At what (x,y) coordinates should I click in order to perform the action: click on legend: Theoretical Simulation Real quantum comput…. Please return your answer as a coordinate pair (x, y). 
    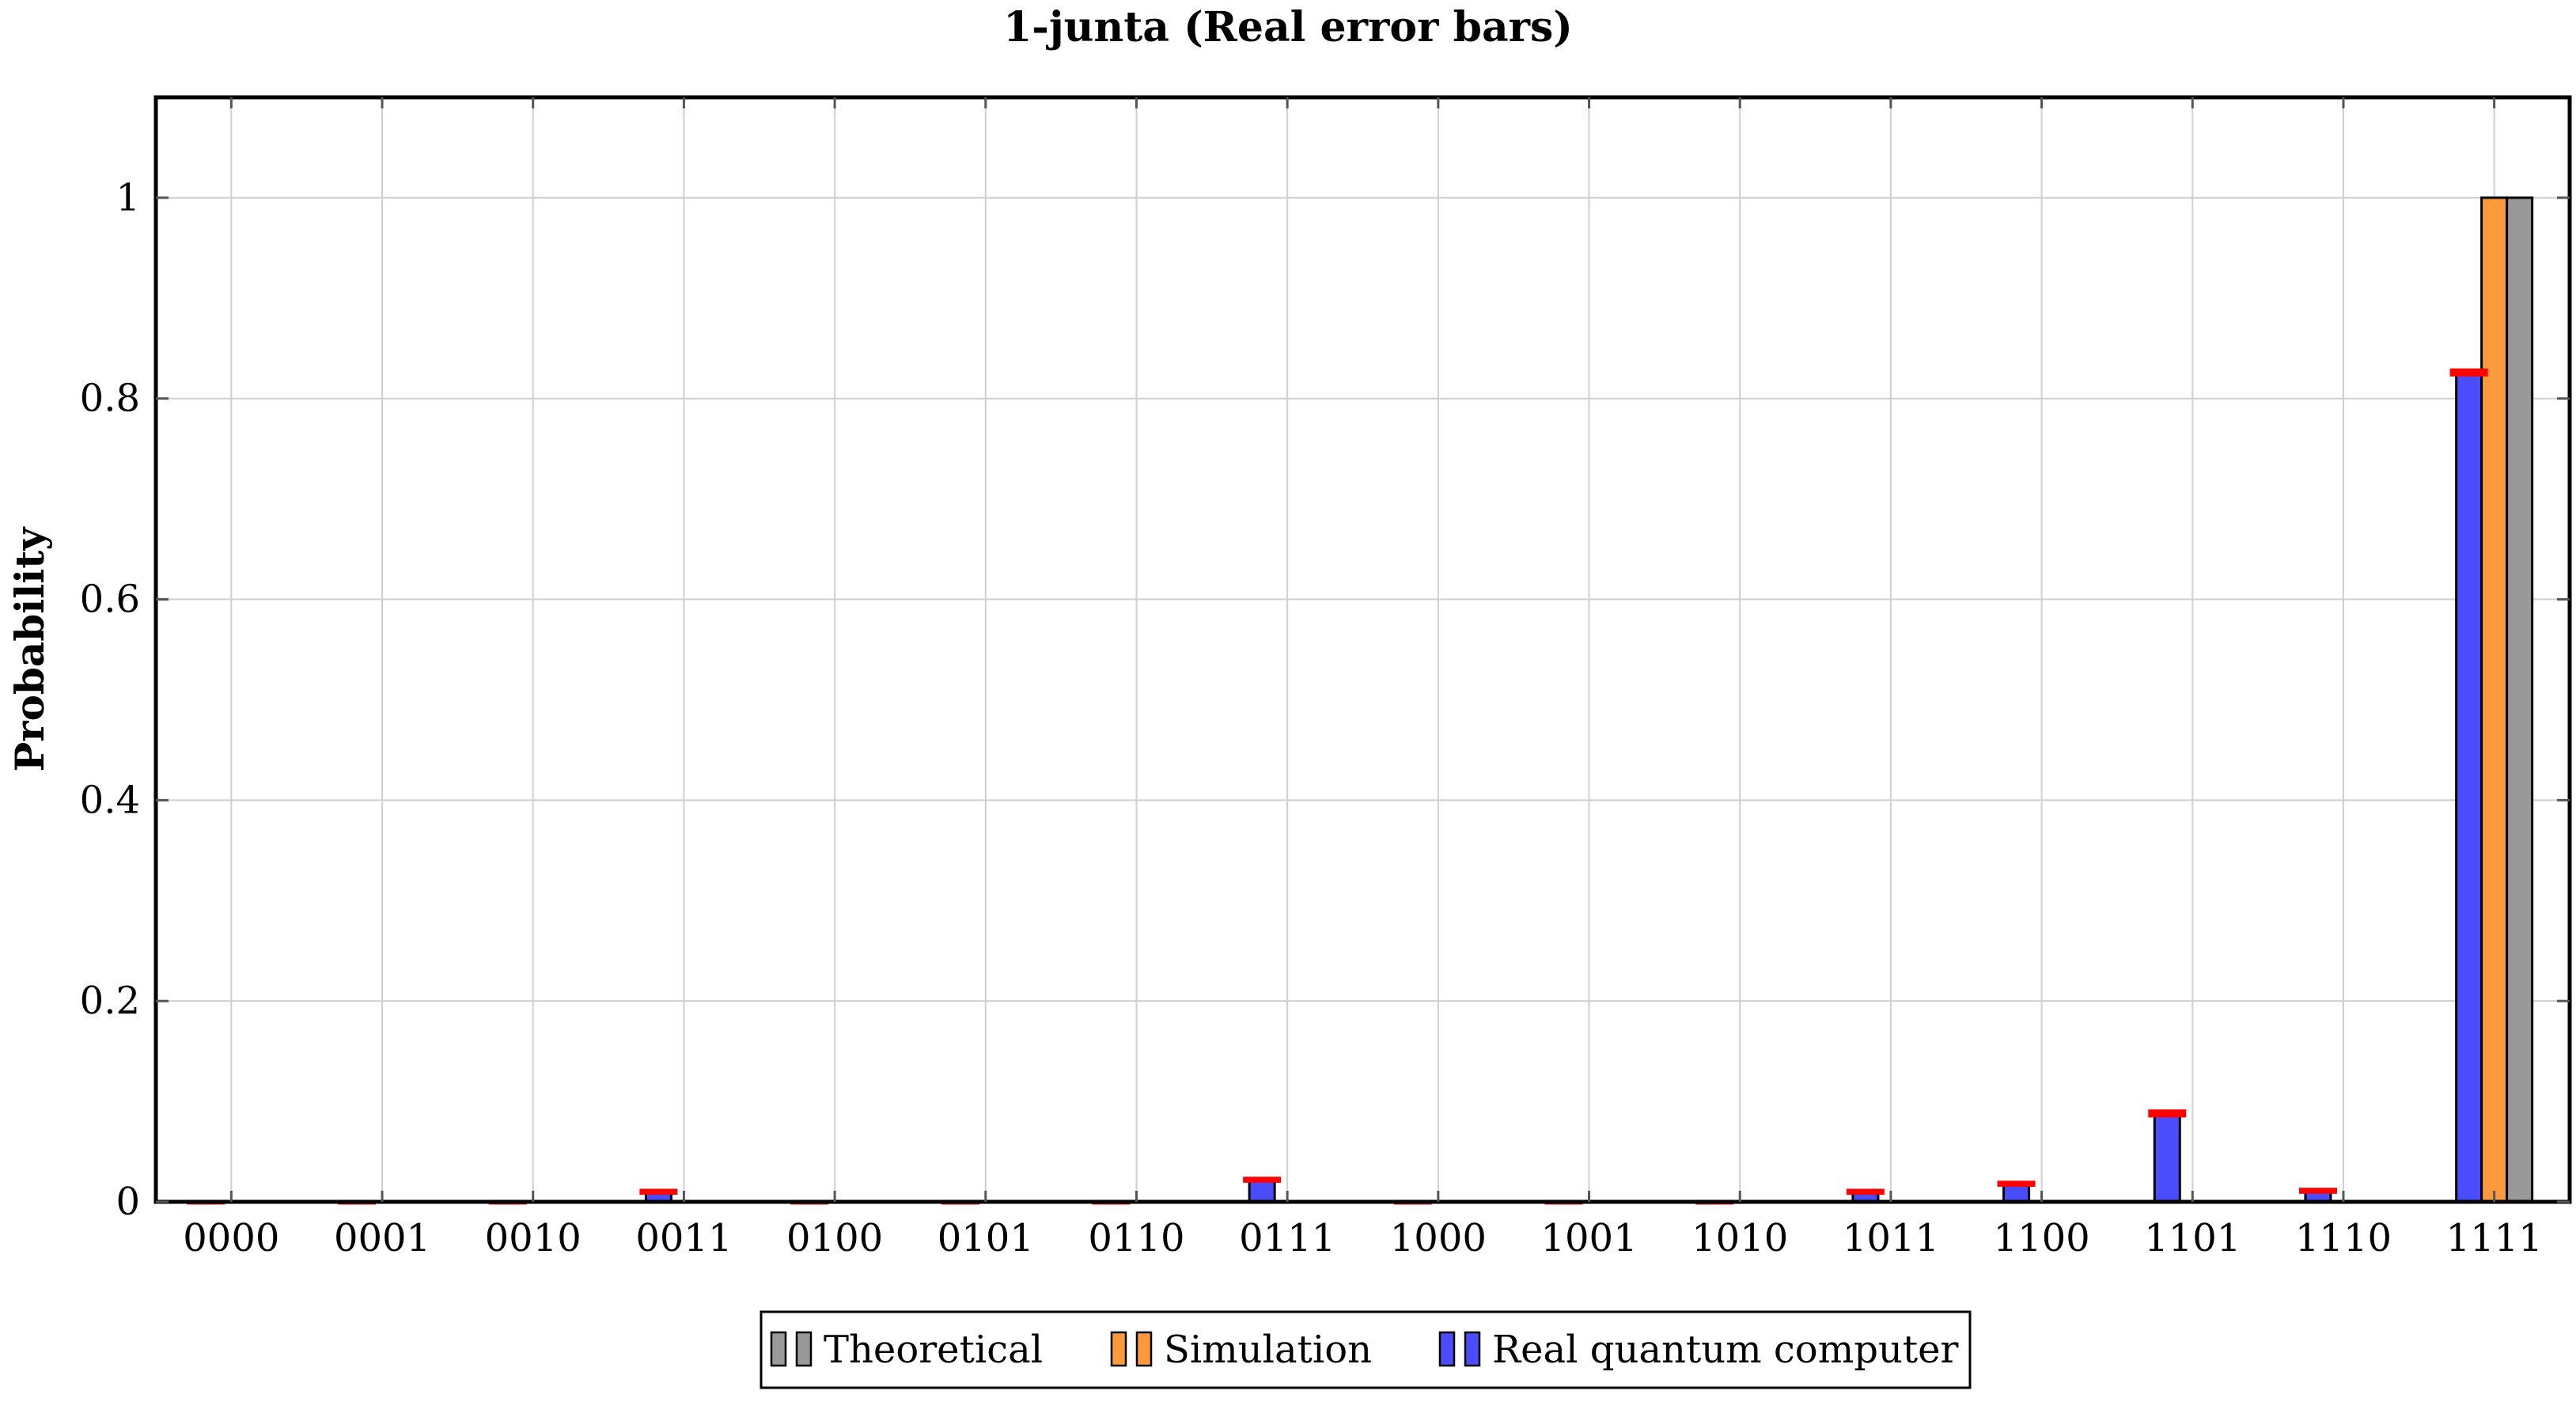
    Looking at the image, I should click on (1366, 1350).